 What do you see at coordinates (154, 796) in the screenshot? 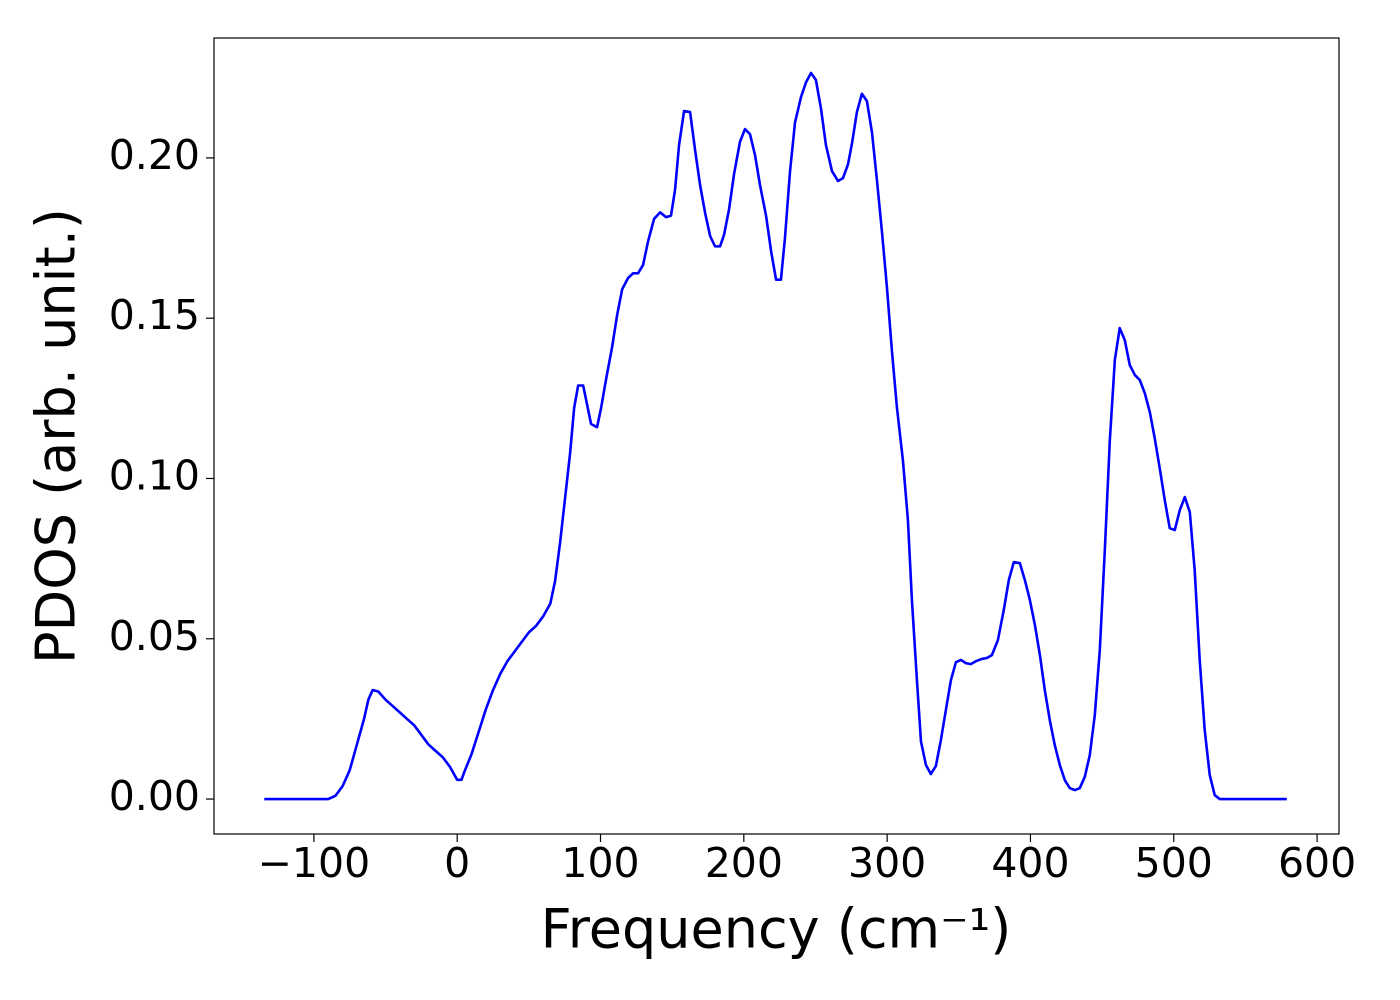
I see `y-tick-label: 0.00` at bounding box center [154, 796].